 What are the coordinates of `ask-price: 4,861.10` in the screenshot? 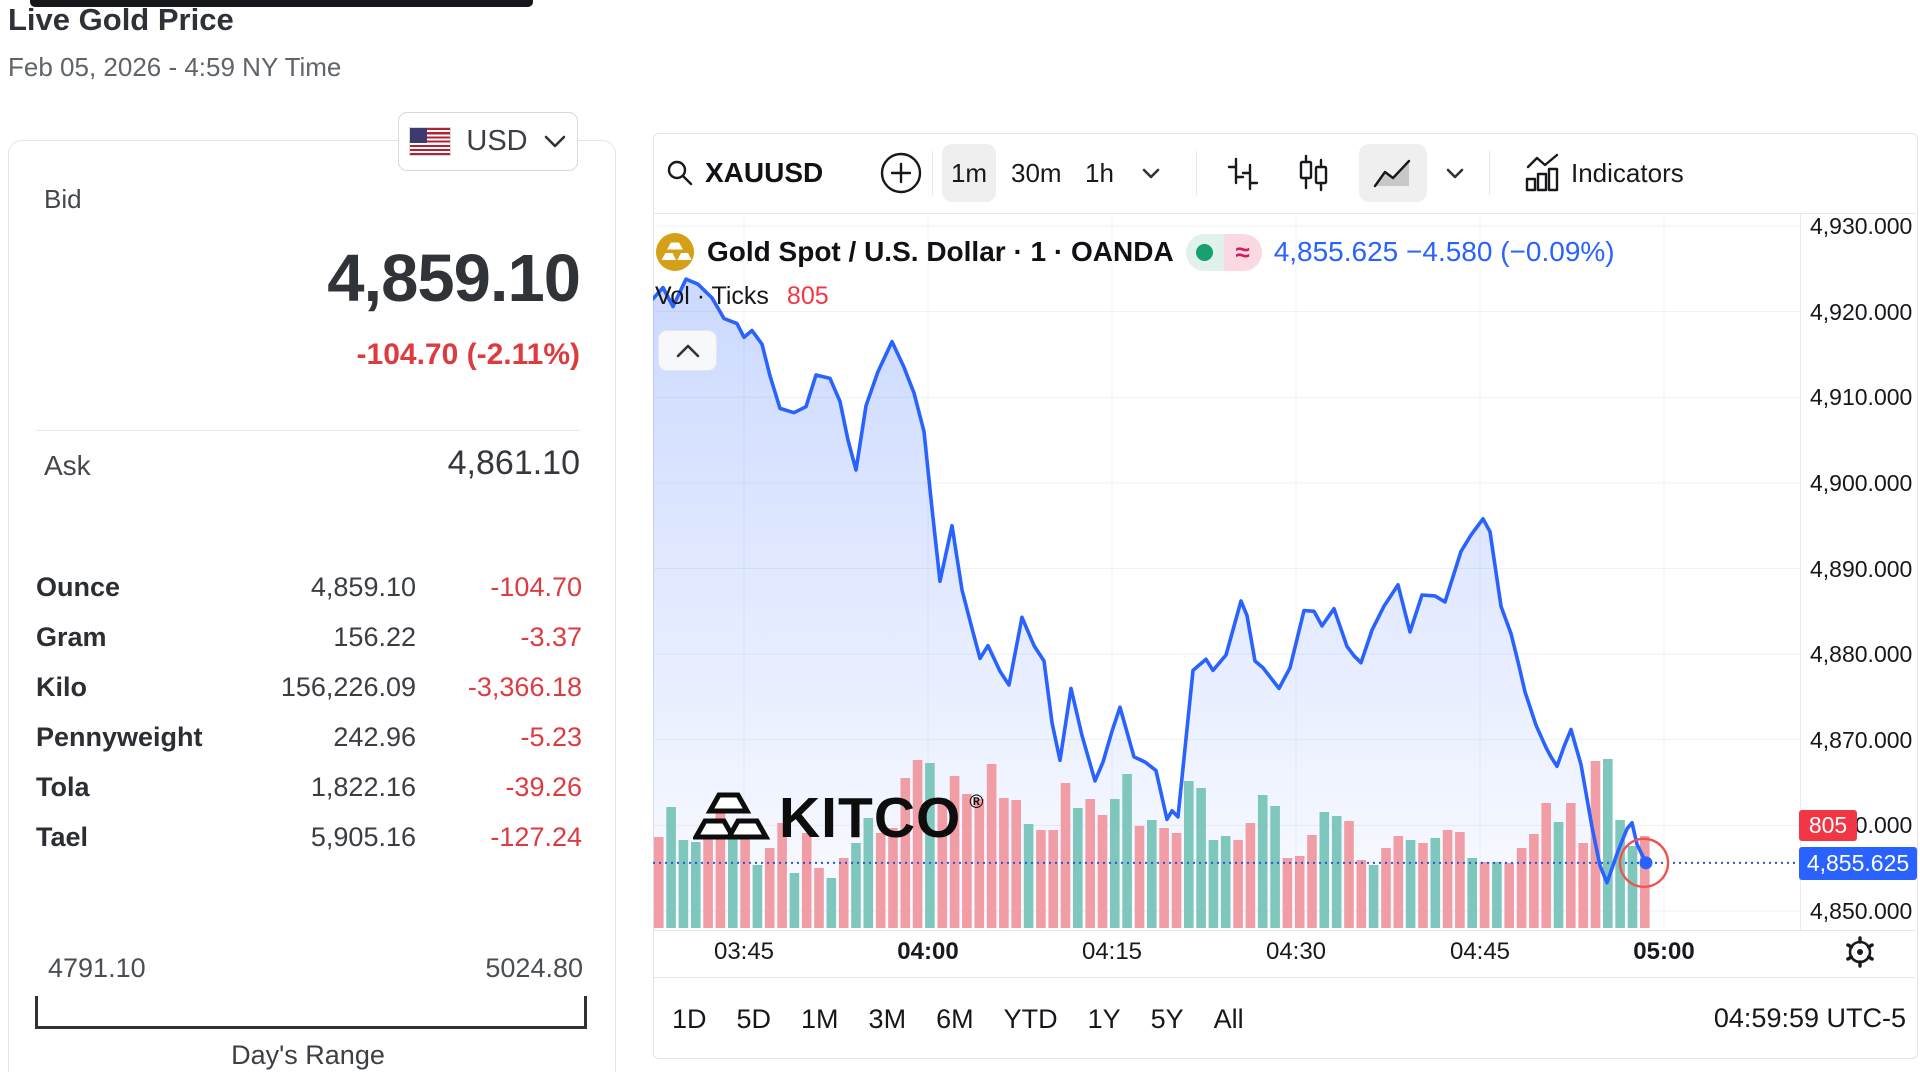 It's located at (513, 463).